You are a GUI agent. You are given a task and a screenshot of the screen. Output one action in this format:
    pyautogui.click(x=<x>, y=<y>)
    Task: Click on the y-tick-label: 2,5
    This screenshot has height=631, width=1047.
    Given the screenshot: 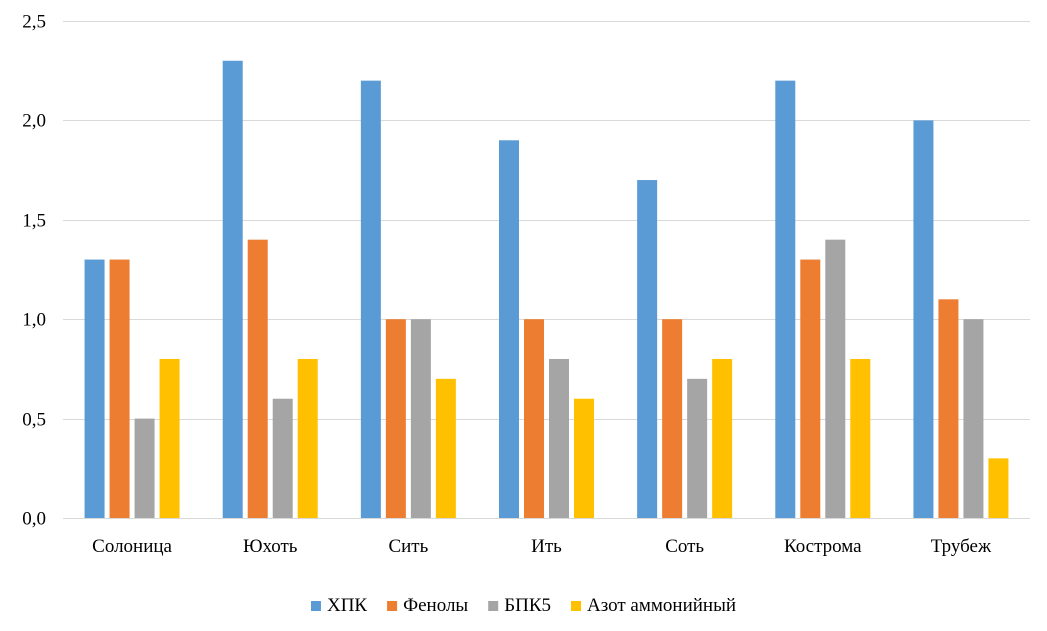 What is the action you would take?
    pyautogui.click(x=34, y=22)
    